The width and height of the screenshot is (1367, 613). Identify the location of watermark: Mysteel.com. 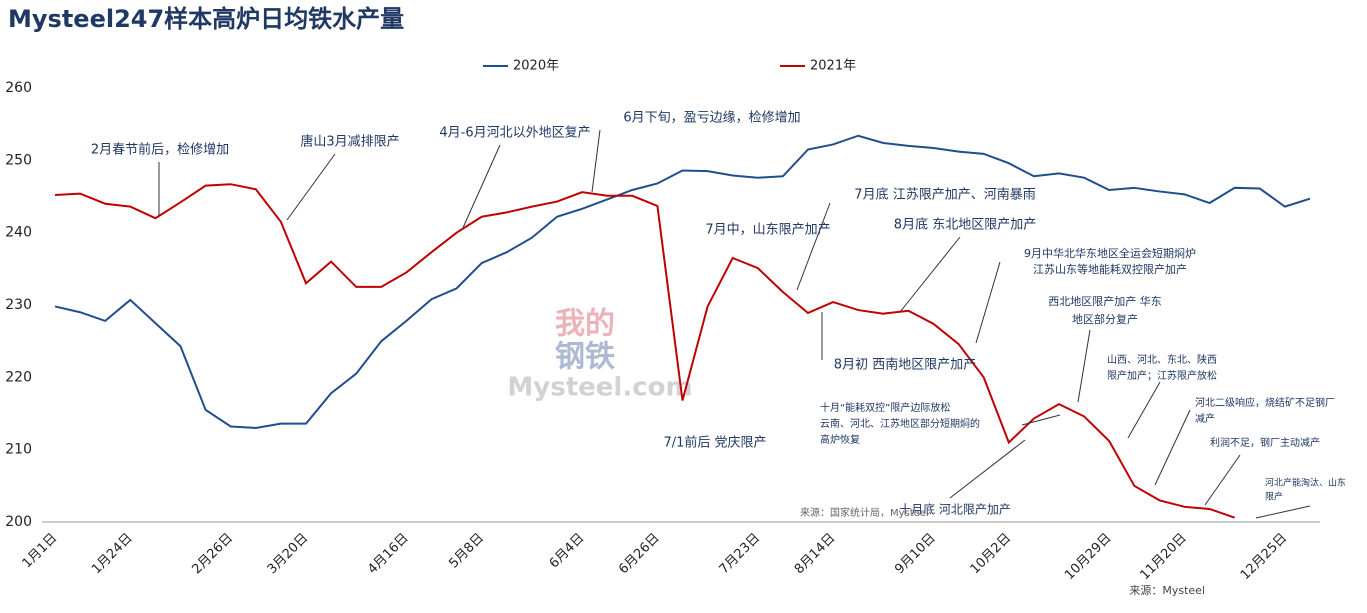
(599, 388).